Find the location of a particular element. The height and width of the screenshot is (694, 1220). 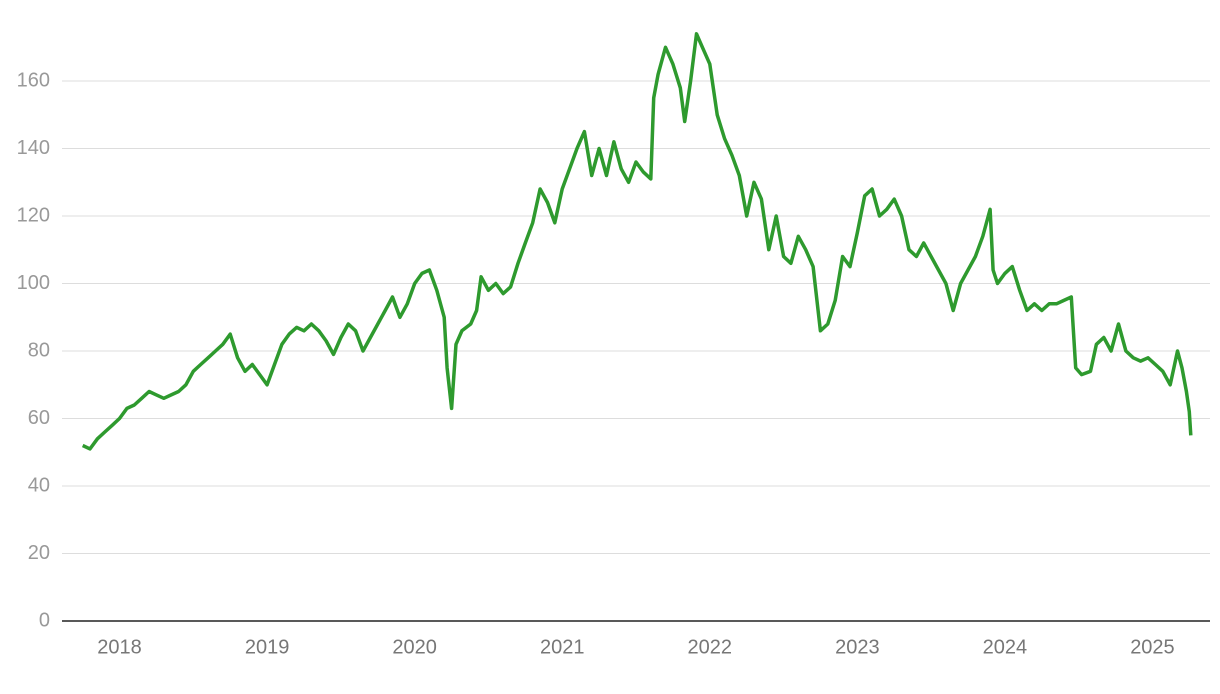

y-tick-label: 0 is located at coordinates (44, 620).